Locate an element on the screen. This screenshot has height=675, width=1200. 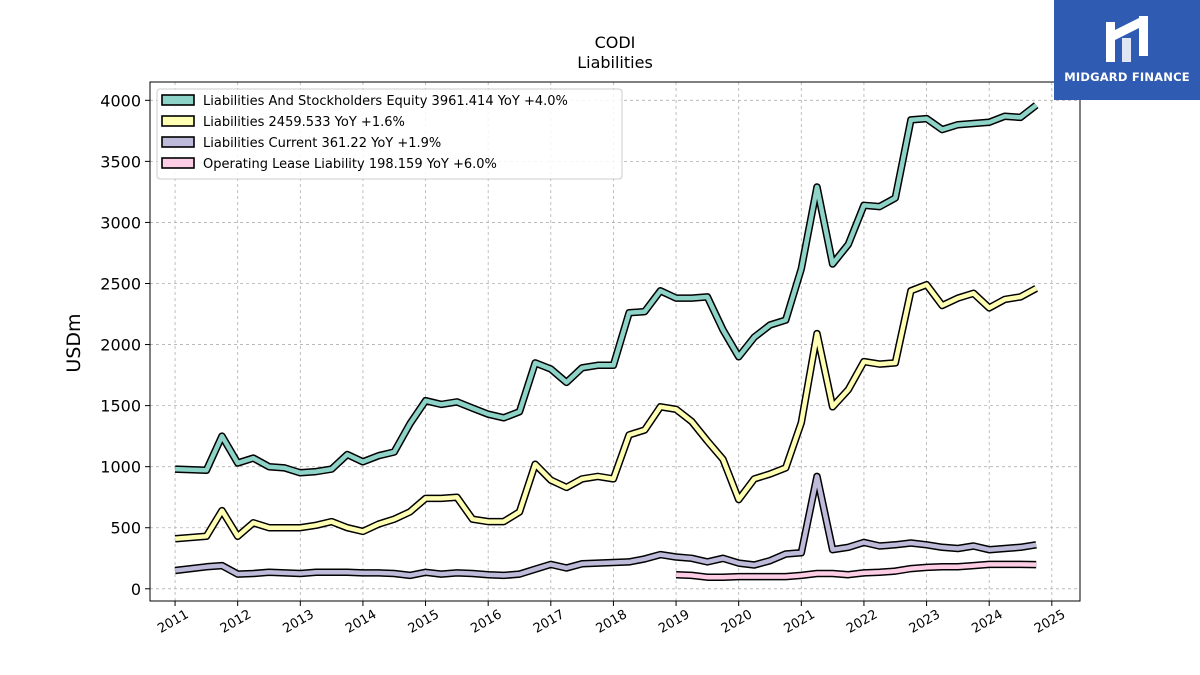
y-tick-label: 4000 is located at coordinates (120, 100).